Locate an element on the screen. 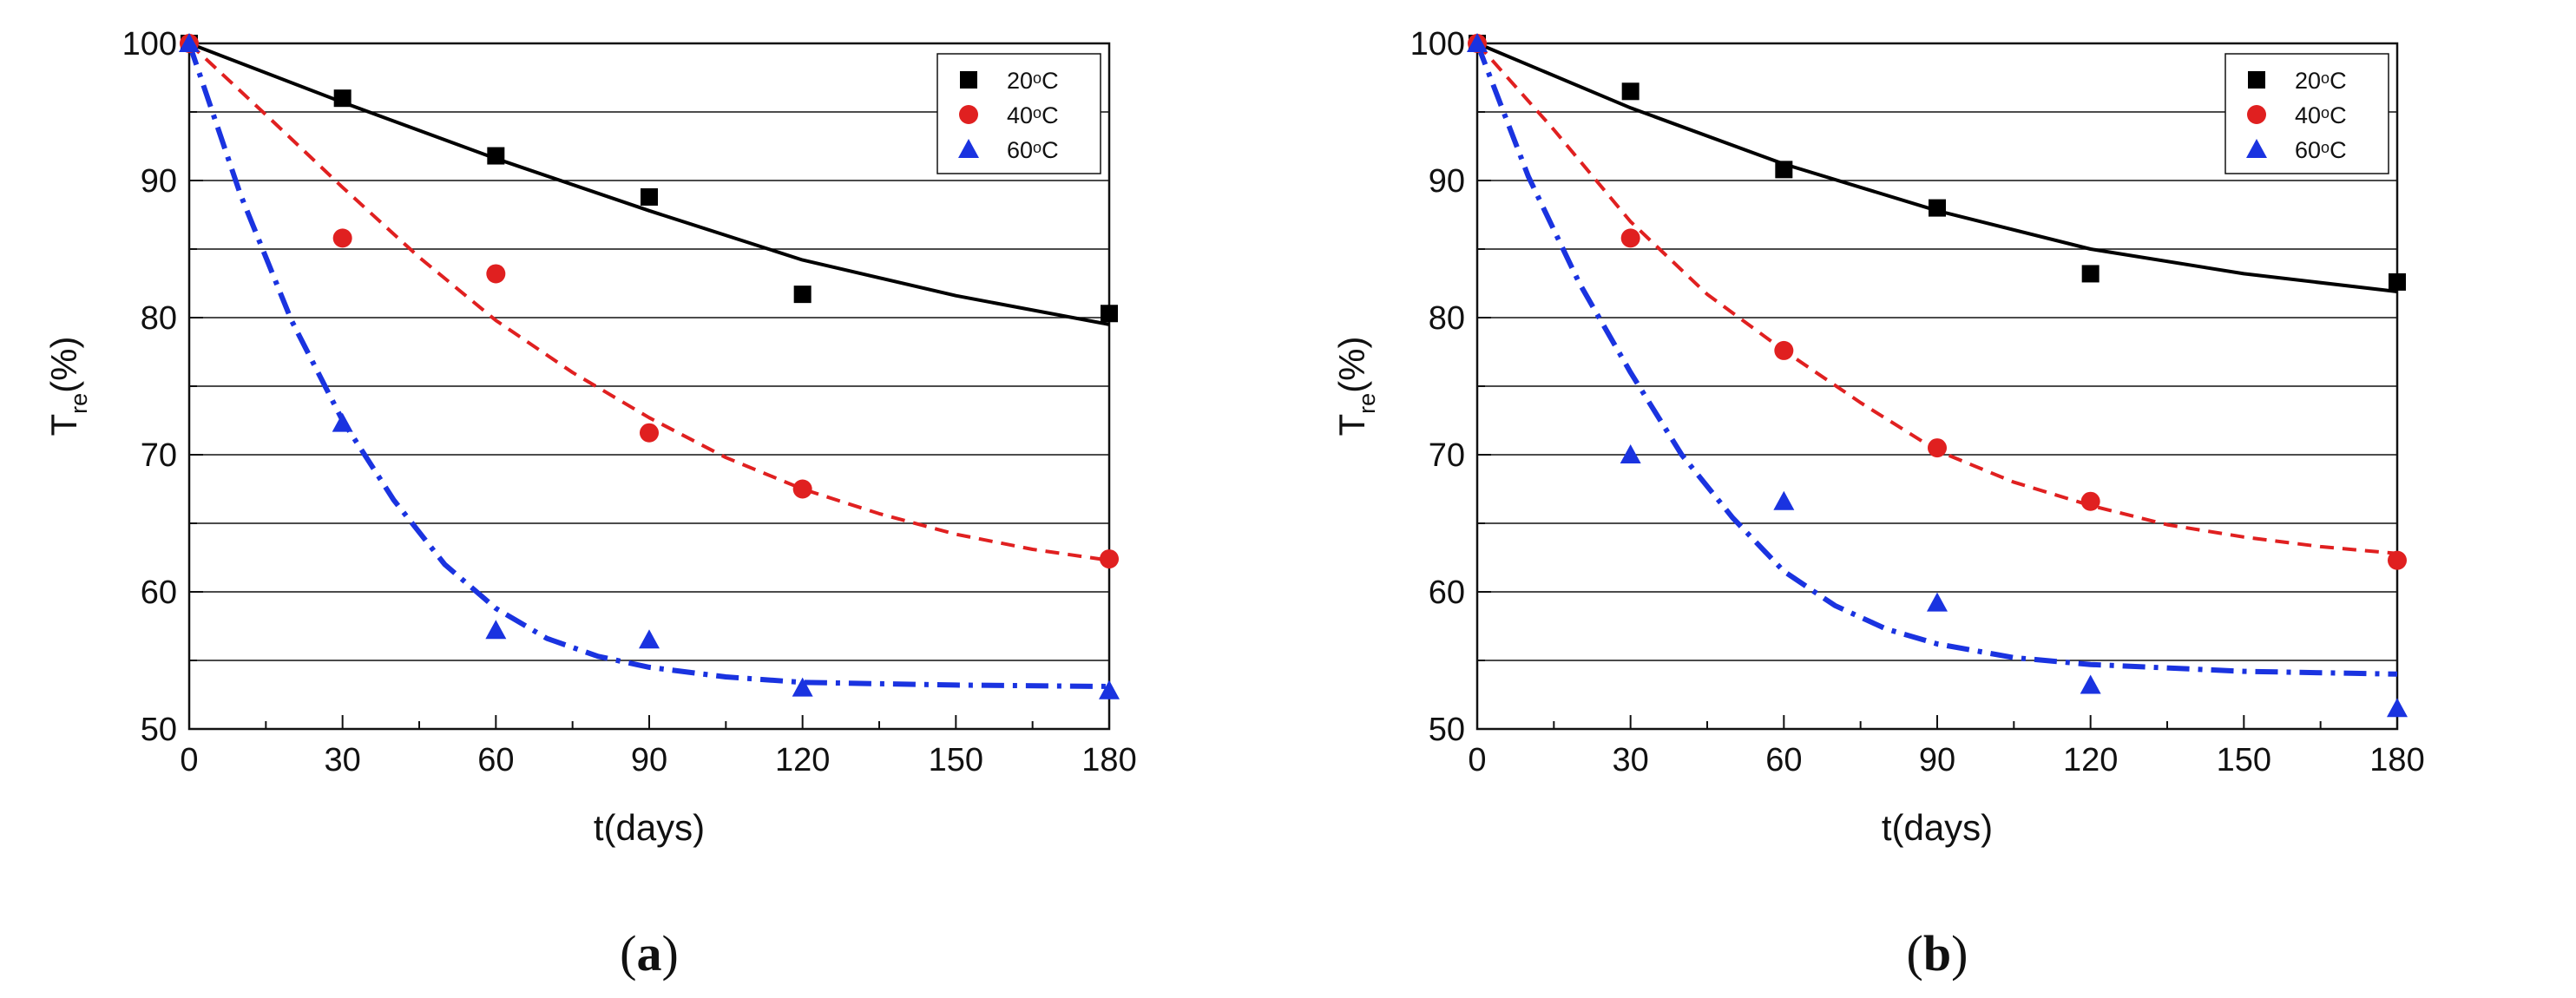 This screenshot has height=998, width=2576. panel-label: (a) is located at coordinates (649, 953).